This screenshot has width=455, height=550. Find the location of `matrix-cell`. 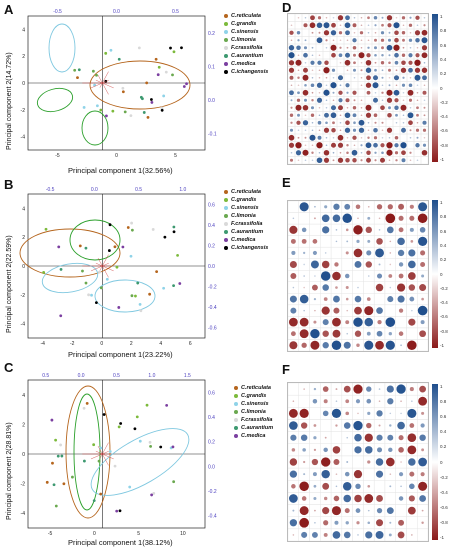

matrix-cell is located at coordinates (396, 130).